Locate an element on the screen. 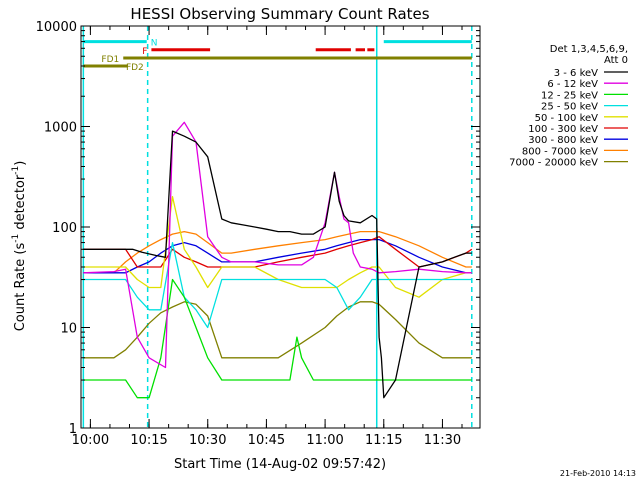 Image resolution: width=640 pixels, height=480 pixels. legend-header: Det 1,3,4,5,6,9, is located at coordinates (589, 49).